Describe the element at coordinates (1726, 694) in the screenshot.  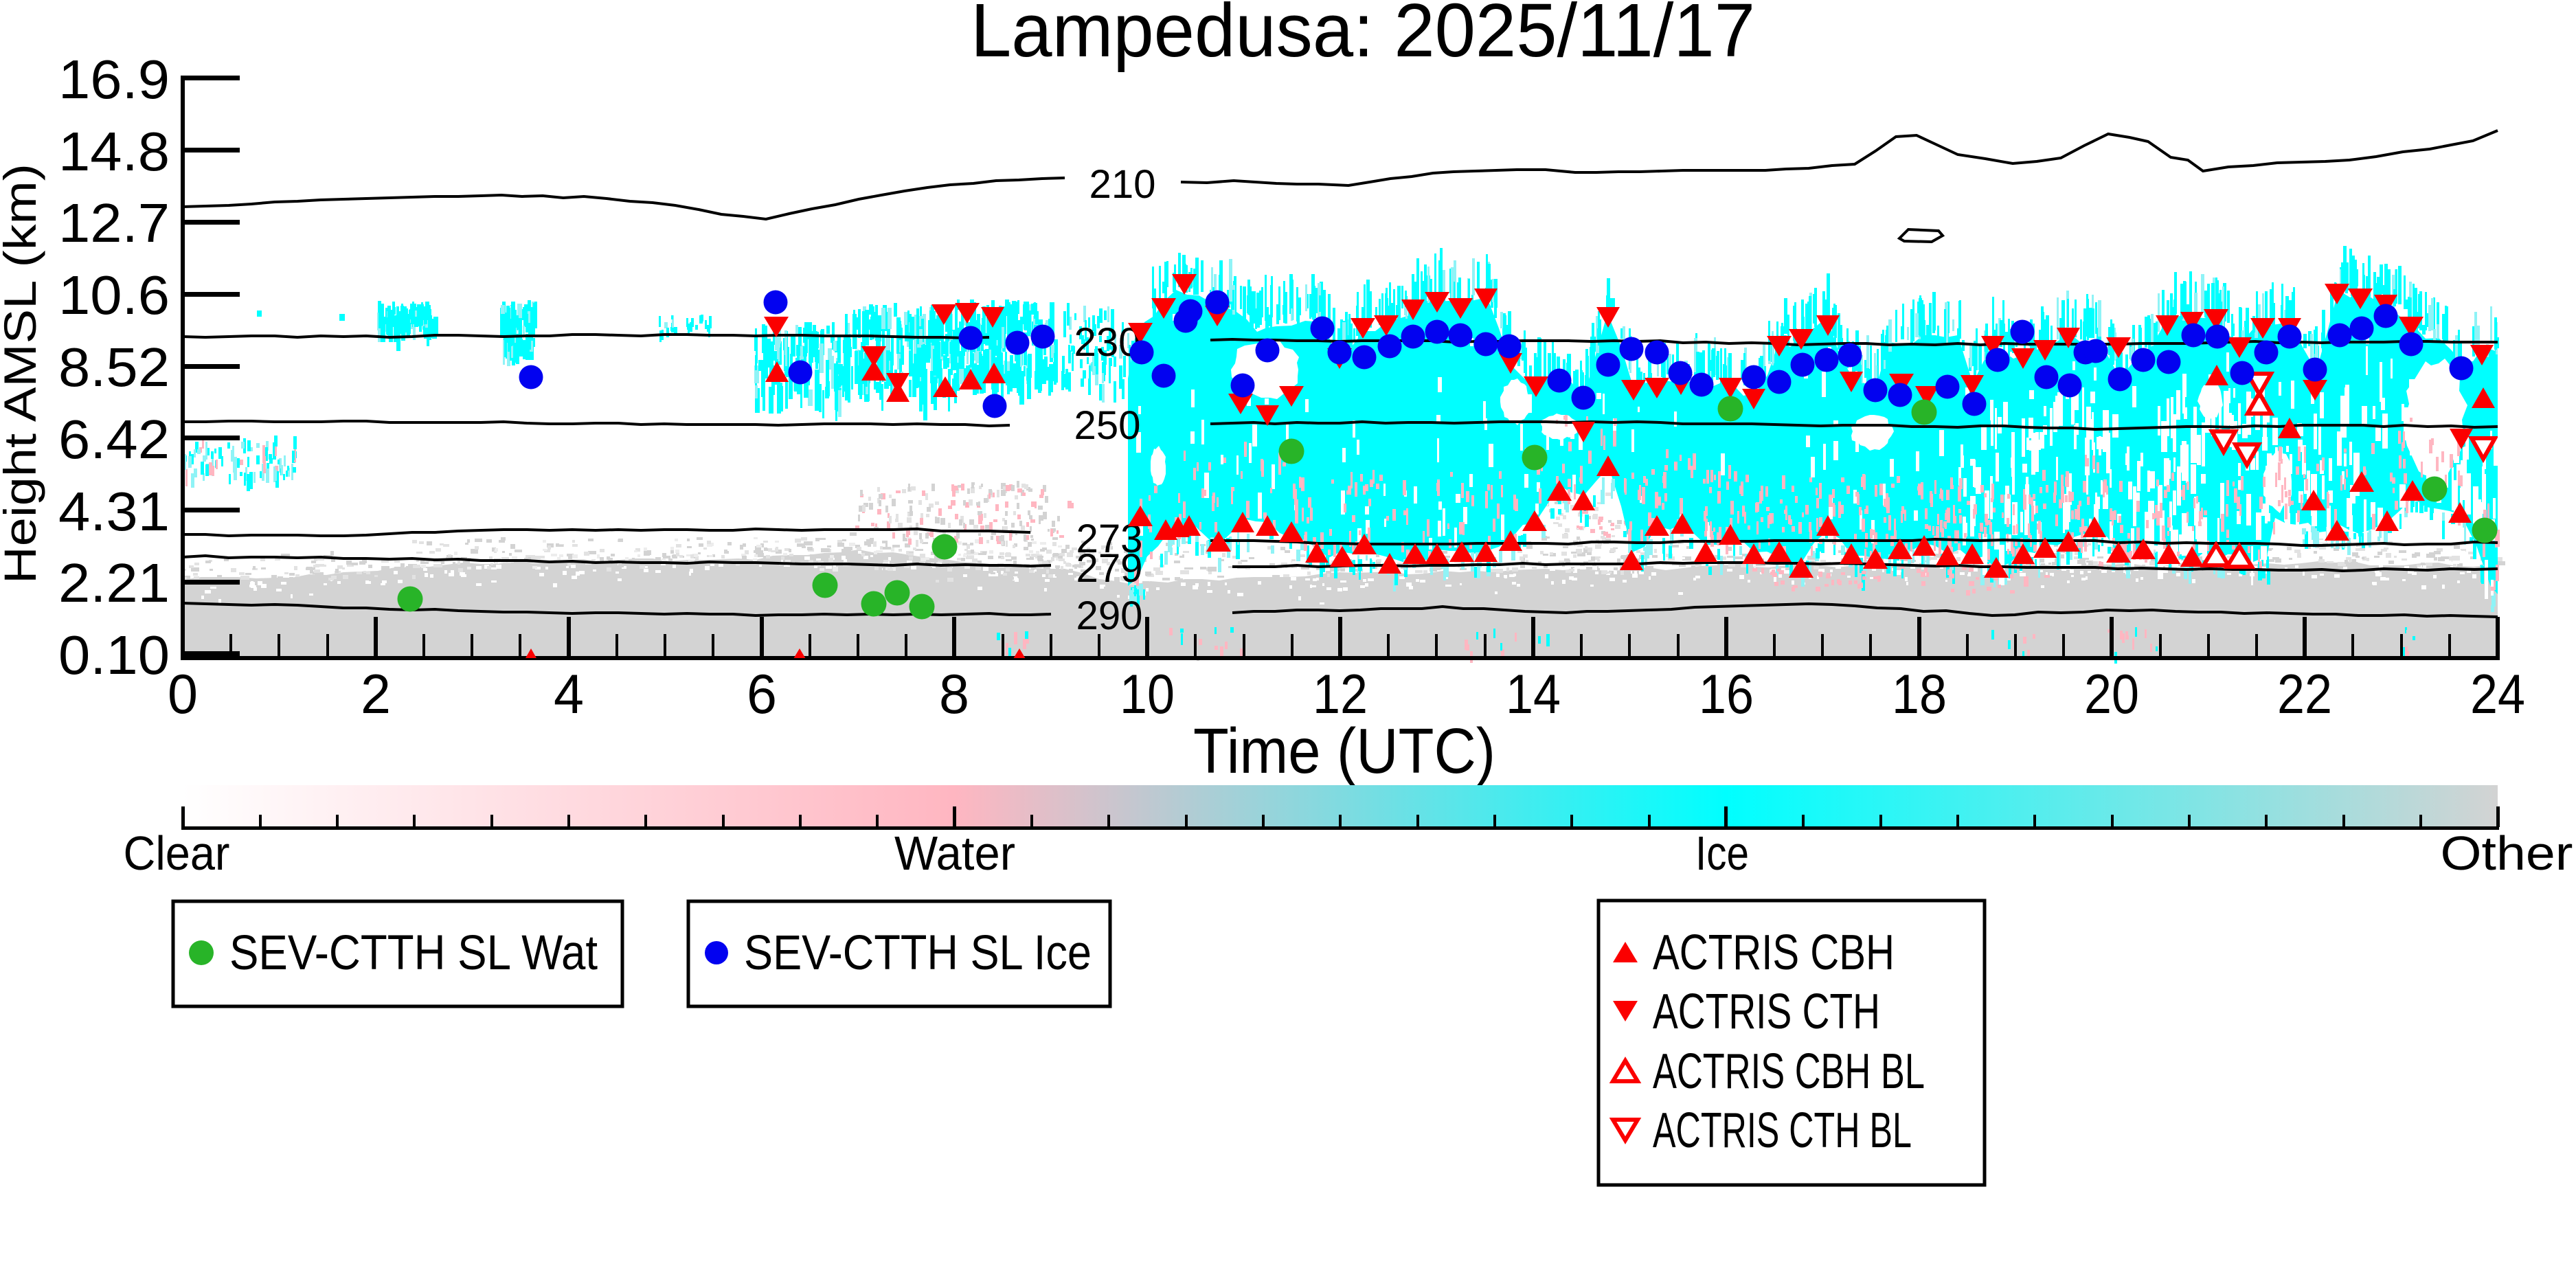
I see `svg-text: 16` at that location.